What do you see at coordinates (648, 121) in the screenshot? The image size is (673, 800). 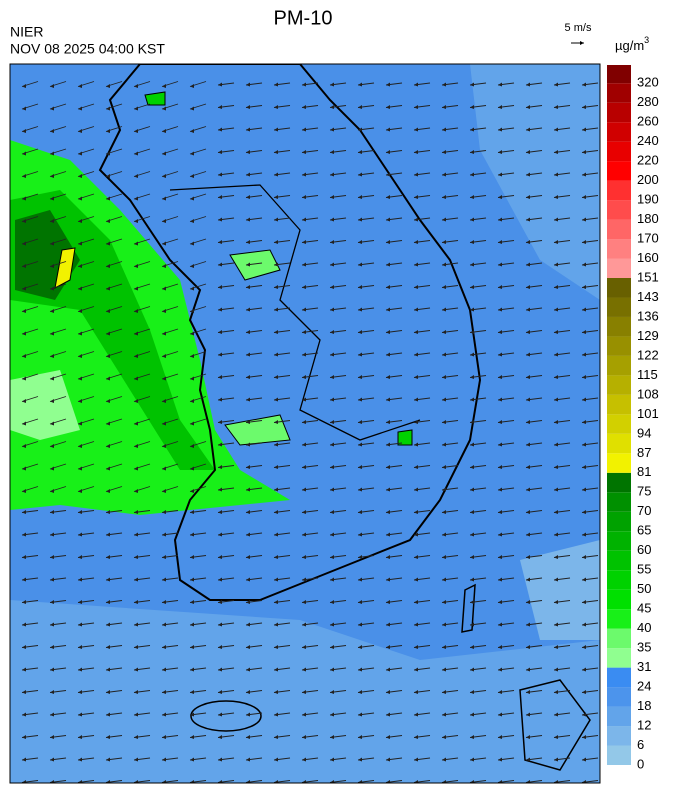 I see `colorbar-tick-label: 260` at bounding box center [648, 121].